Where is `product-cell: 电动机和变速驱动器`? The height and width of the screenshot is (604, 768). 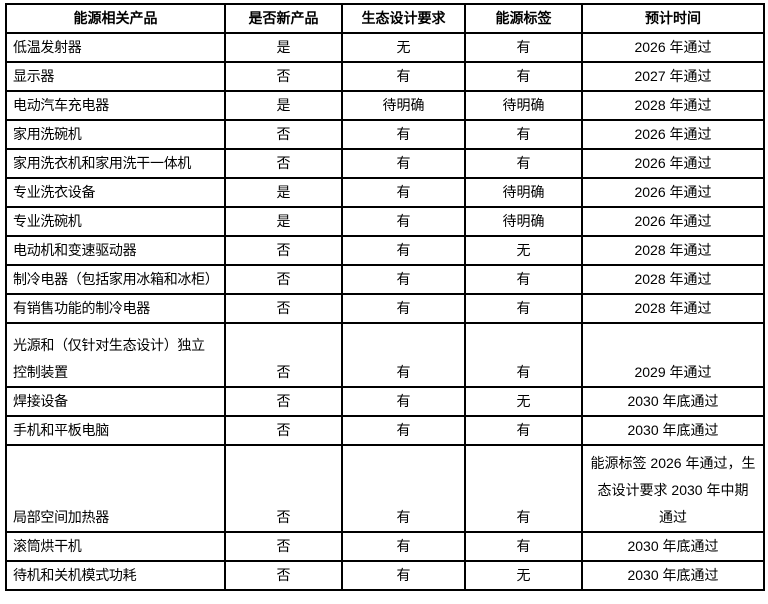
product-cell: 电动机和变速驱动器 is located at coordinates (115, 250).